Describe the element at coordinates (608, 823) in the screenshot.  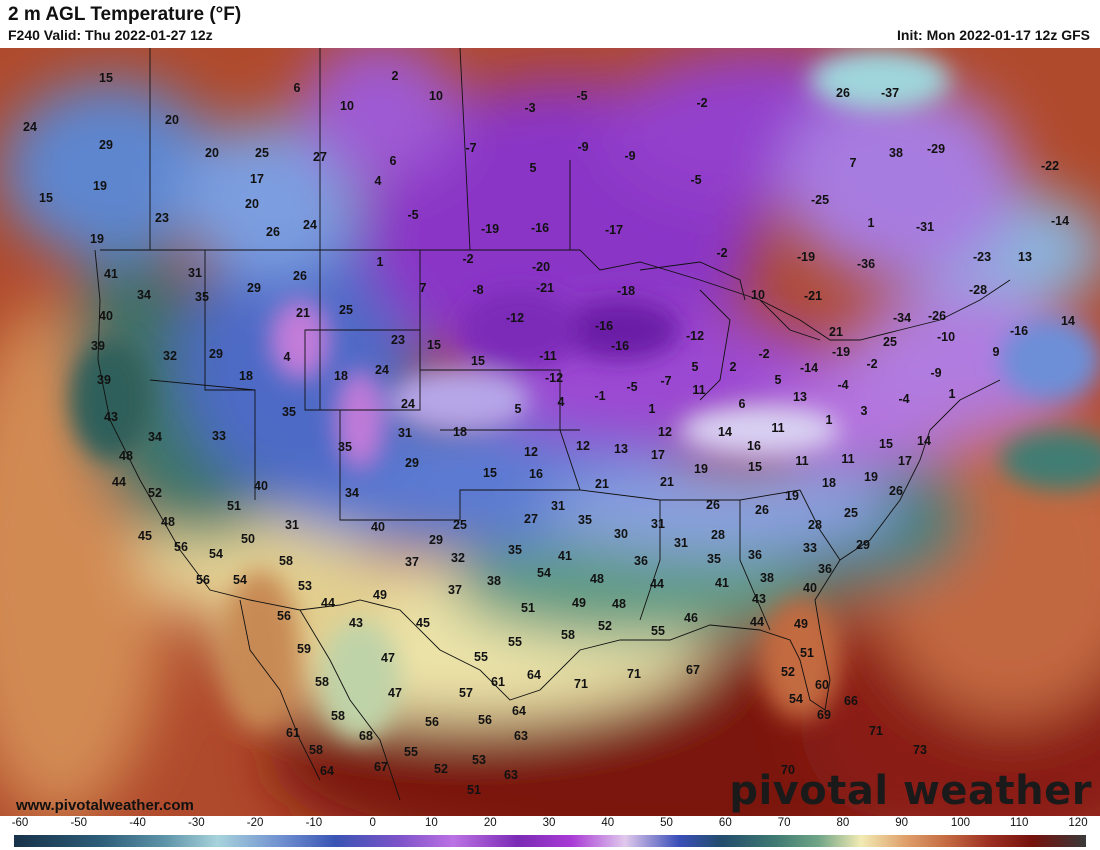
I see `color-scale-tick: 40` at that location.